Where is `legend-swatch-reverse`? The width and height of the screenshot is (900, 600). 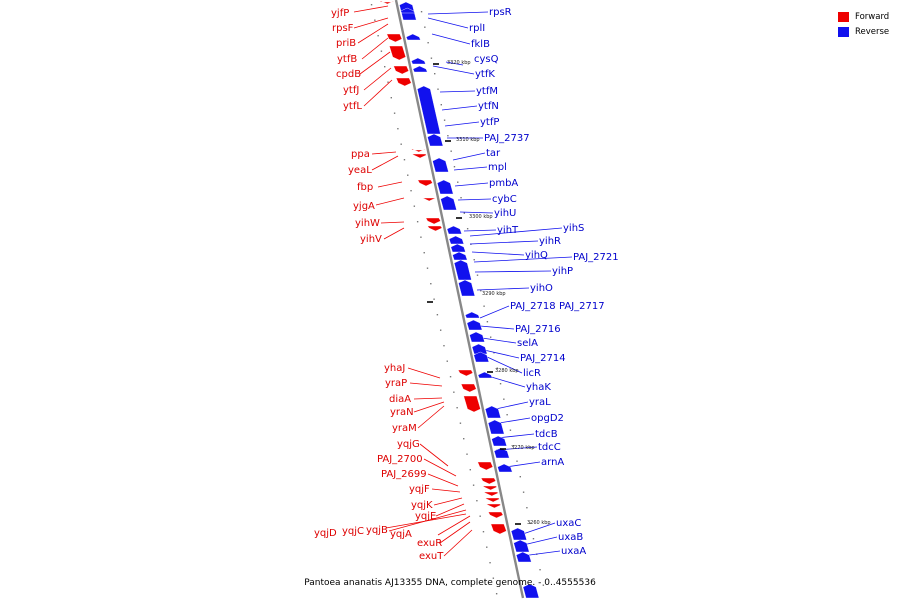 legend-swatch-reverse is located at coordinates (843, 31).